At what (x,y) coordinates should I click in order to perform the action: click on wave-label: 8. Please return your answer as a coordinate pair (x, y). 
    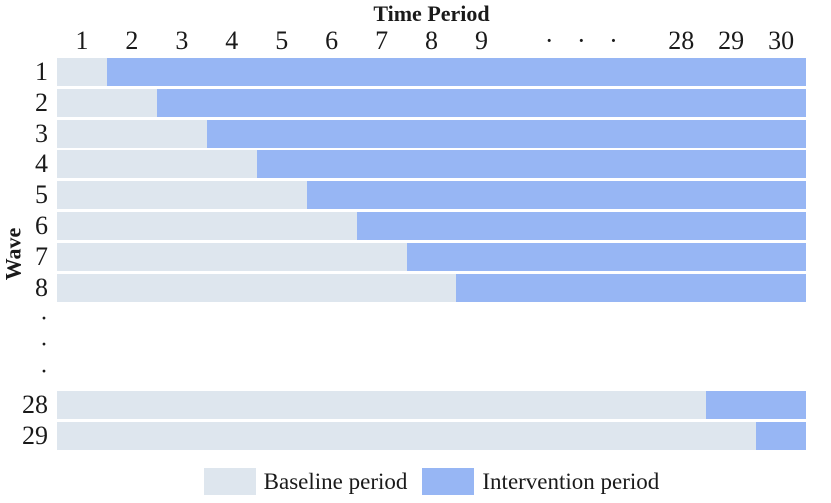
    Looking at the image, I should click on (41, 287).